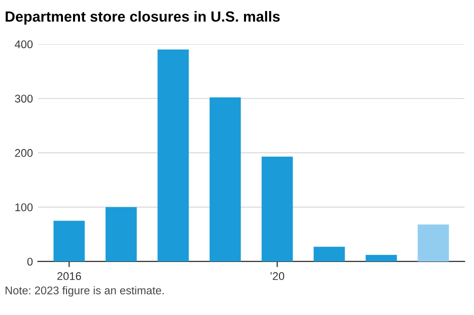 Image resolution: width=474 pixels, height=315 pixels. Describe the element at coordinates (85, 291) in the screenshot. I see `text: Note: 2023 figure is an estimate.` at that location.